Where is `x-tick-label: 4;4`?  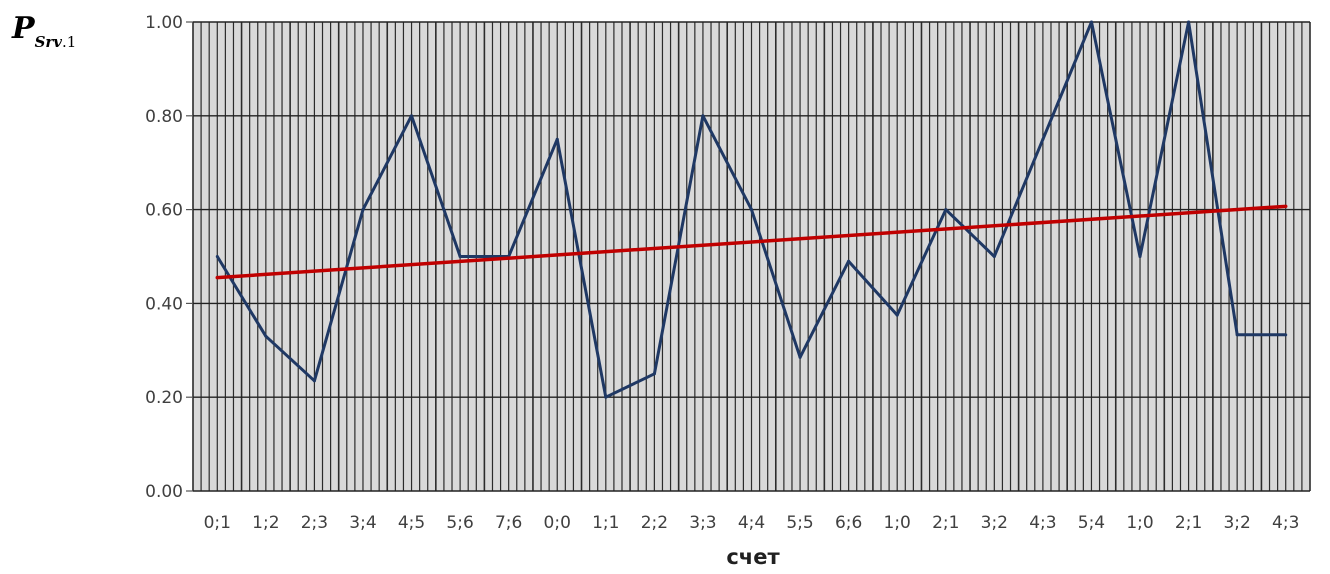 x-tick-label: 4;4 is located at coordinates (751, 523).